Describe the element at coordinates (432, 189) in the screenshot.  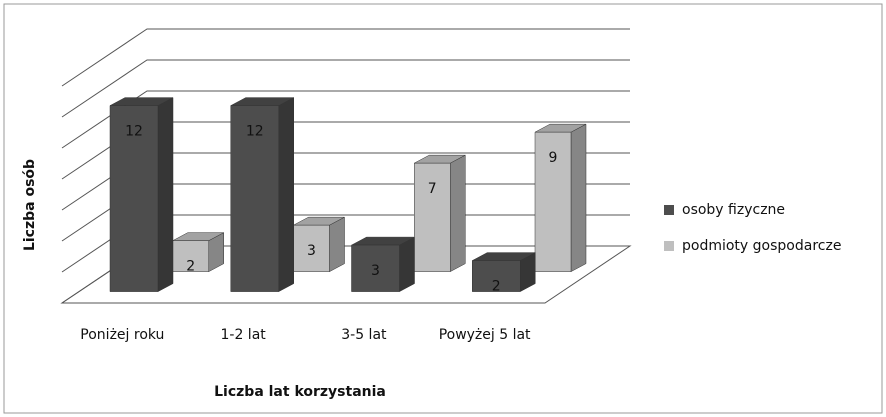
I see `data-label: 7` at that location.